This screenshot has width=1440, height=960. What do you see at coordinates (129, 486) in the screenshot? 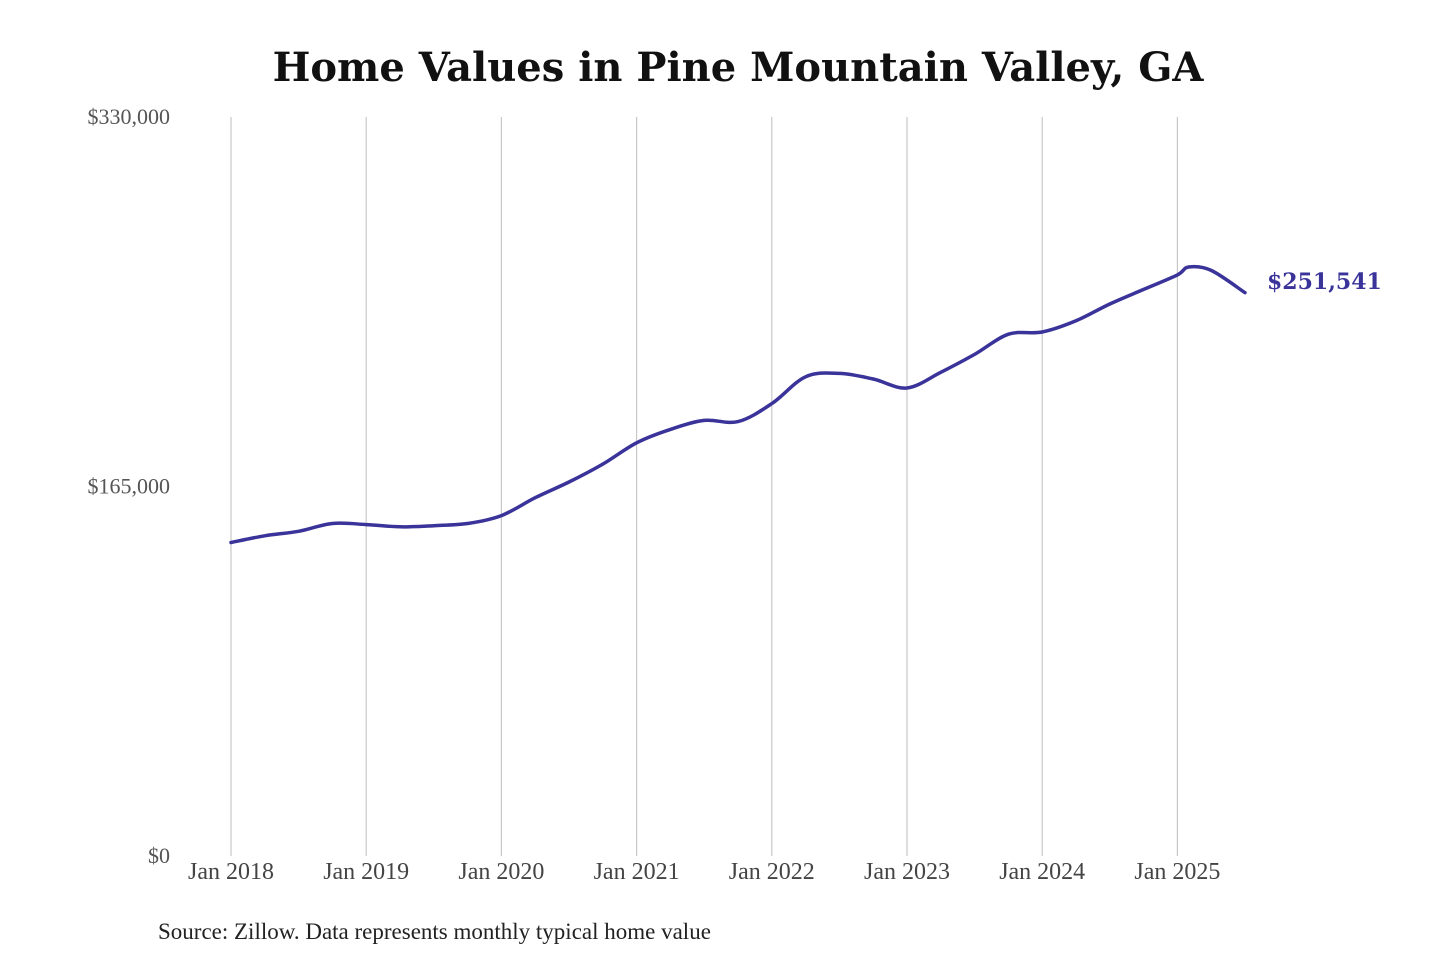
I see `y-tick-label: $165,000` at bounding box center [129, 486].